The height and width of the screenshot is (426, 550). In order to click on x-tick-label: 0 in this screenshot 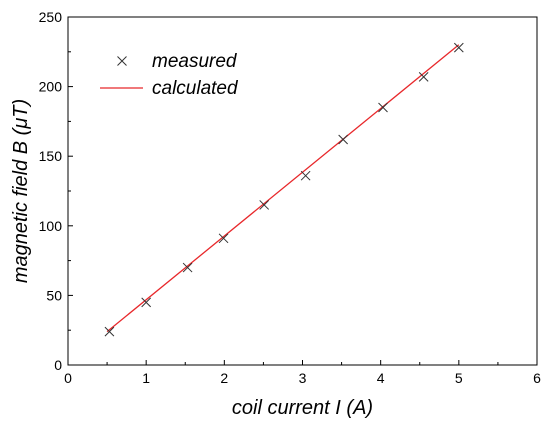, I will do `click(68, 378)`.